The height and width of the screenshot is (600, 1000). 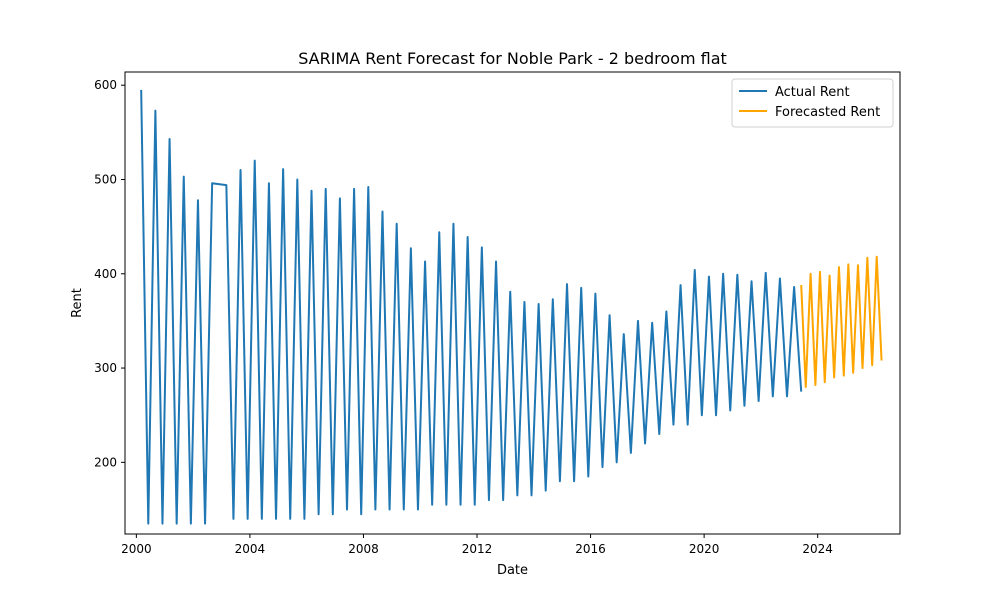 What do you see at coordinates (105, 368) in the screenshot?
I see `y-tick-label: 300` at bounding box center [105, 368].